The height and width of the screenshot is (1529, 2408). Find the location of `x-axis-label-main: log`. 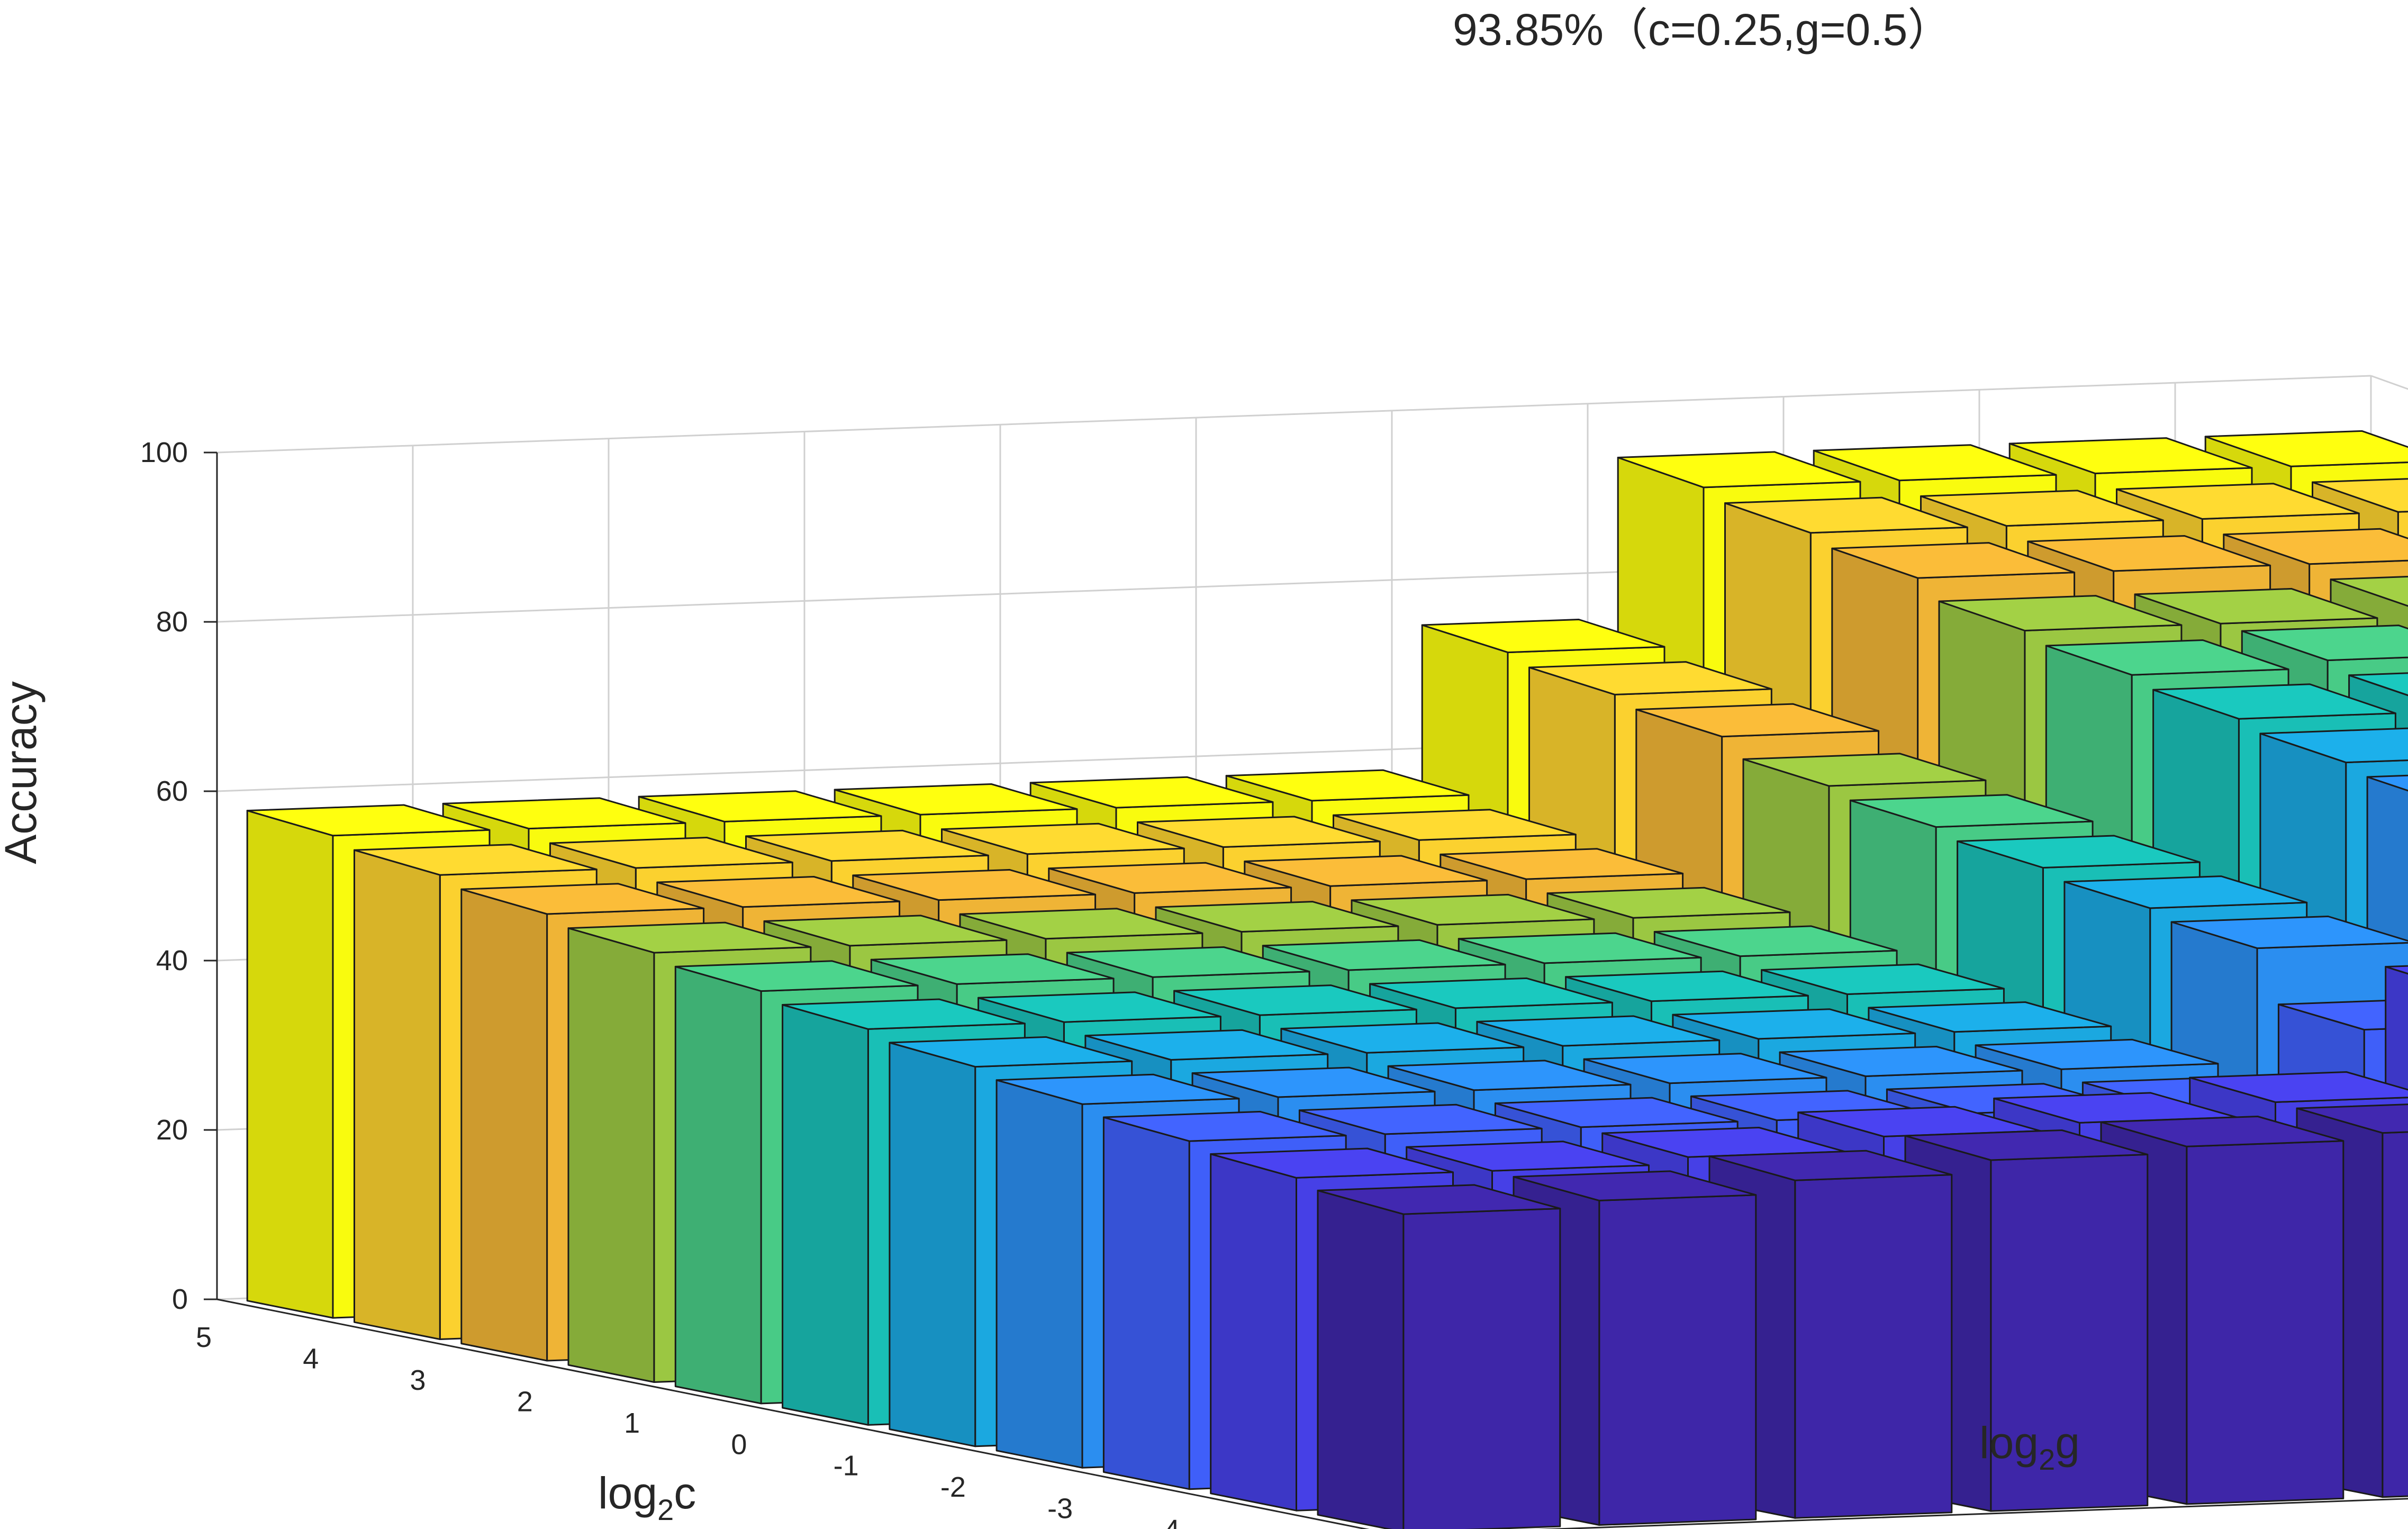

x-axis-label-main: log is located at coordinates (628, 1493).